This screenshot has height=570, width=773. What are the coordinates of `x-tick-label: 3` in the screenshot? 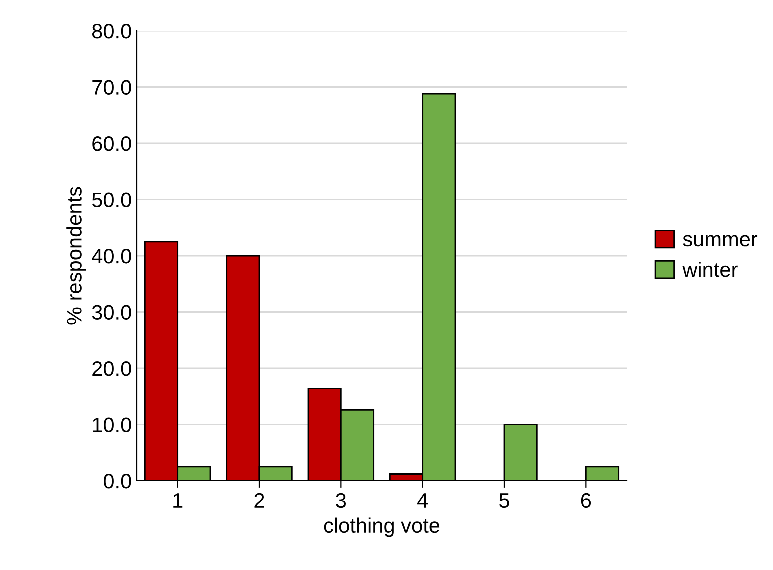 It's located at (341, 500).